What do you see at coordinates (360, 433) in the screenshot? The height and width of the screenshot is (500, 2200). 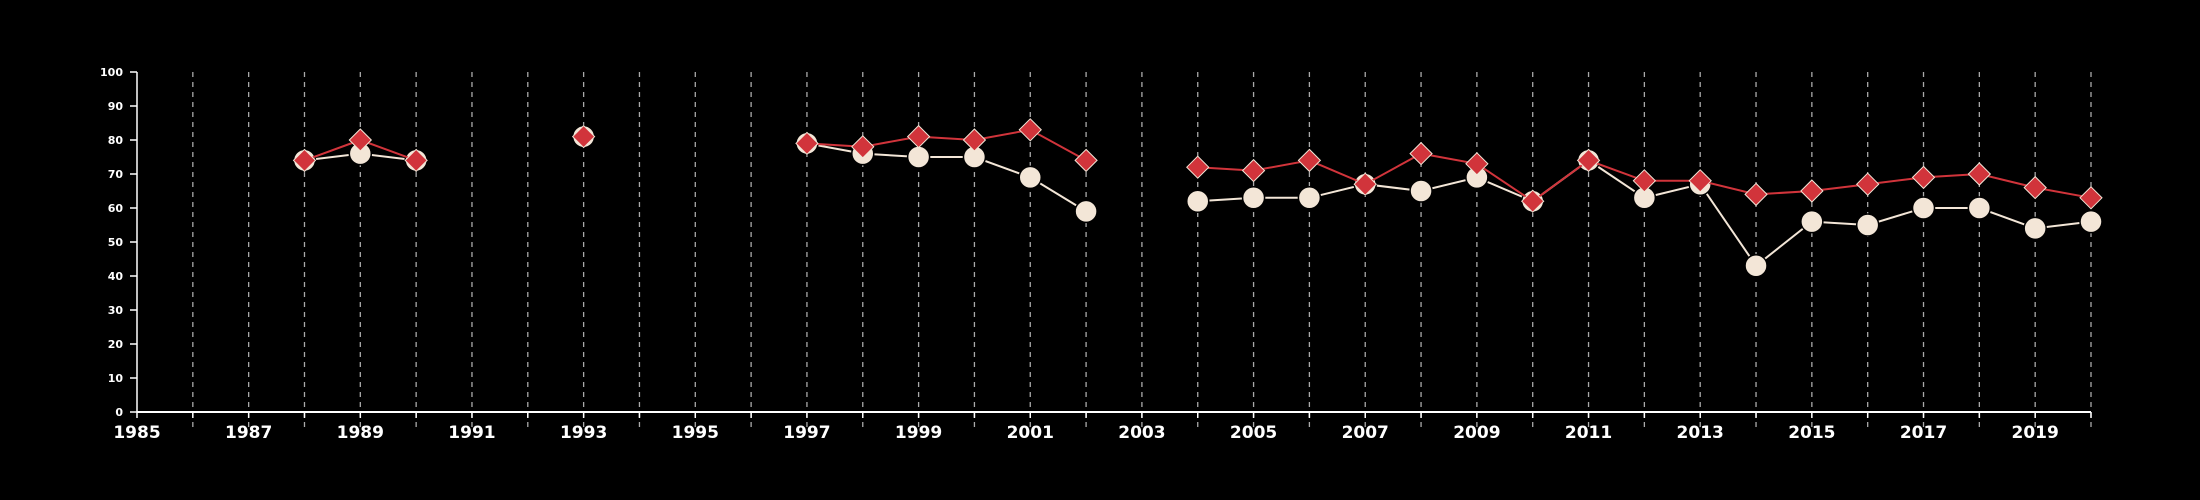 I see `x-tick-label: 1989` at bounding box center [360, 433].